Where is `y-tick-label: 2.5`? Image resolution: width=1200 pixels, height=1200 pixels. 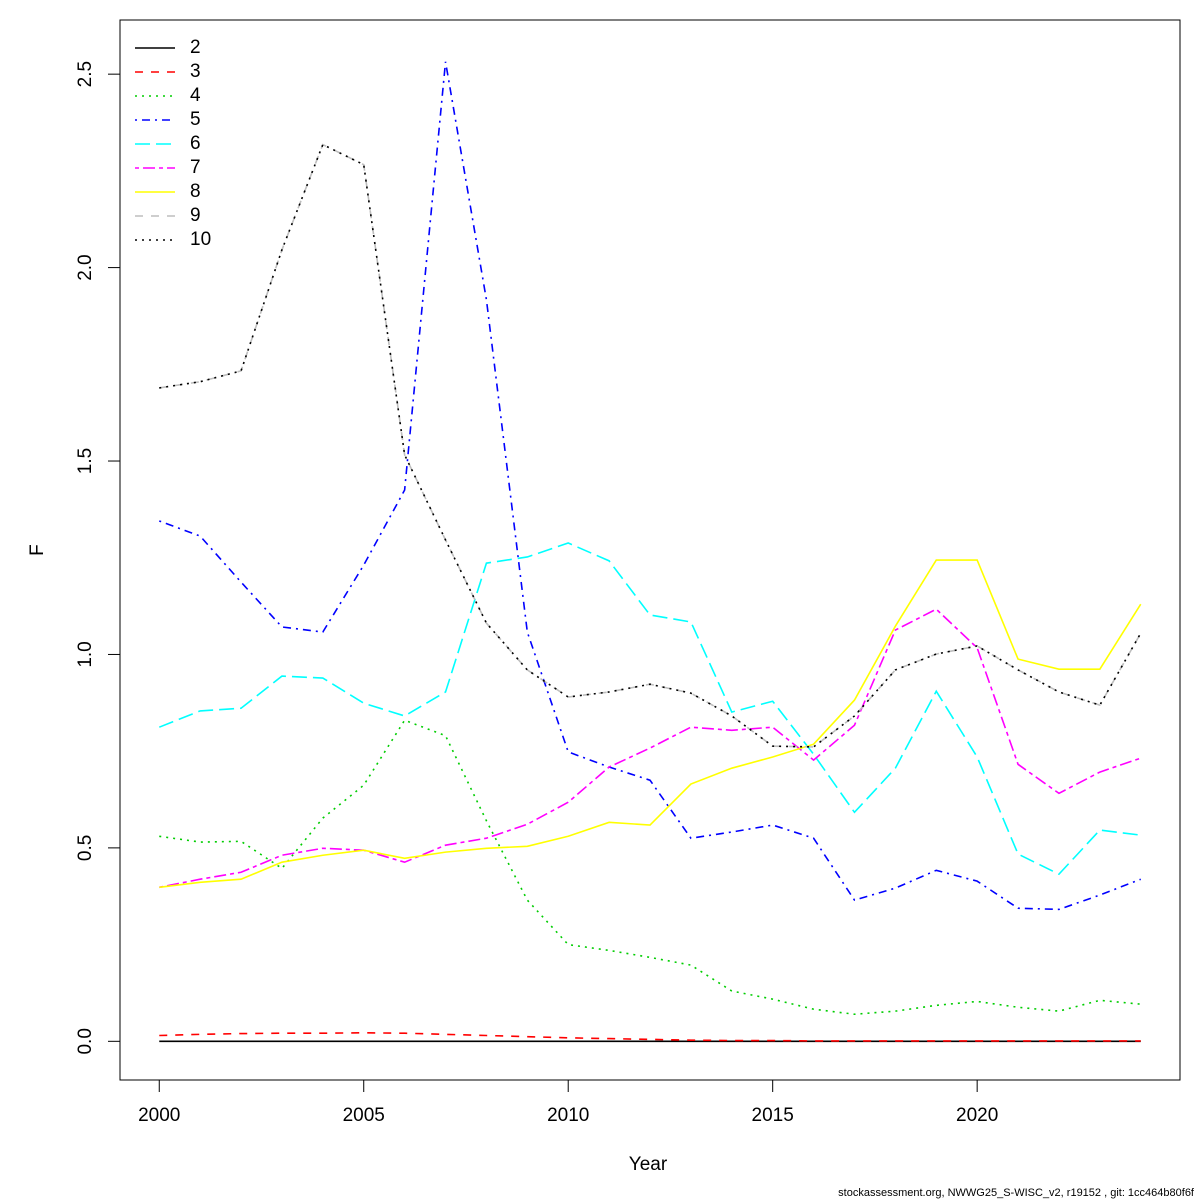 y-tick-label: 2.5 is located at coordinates (85, 74).